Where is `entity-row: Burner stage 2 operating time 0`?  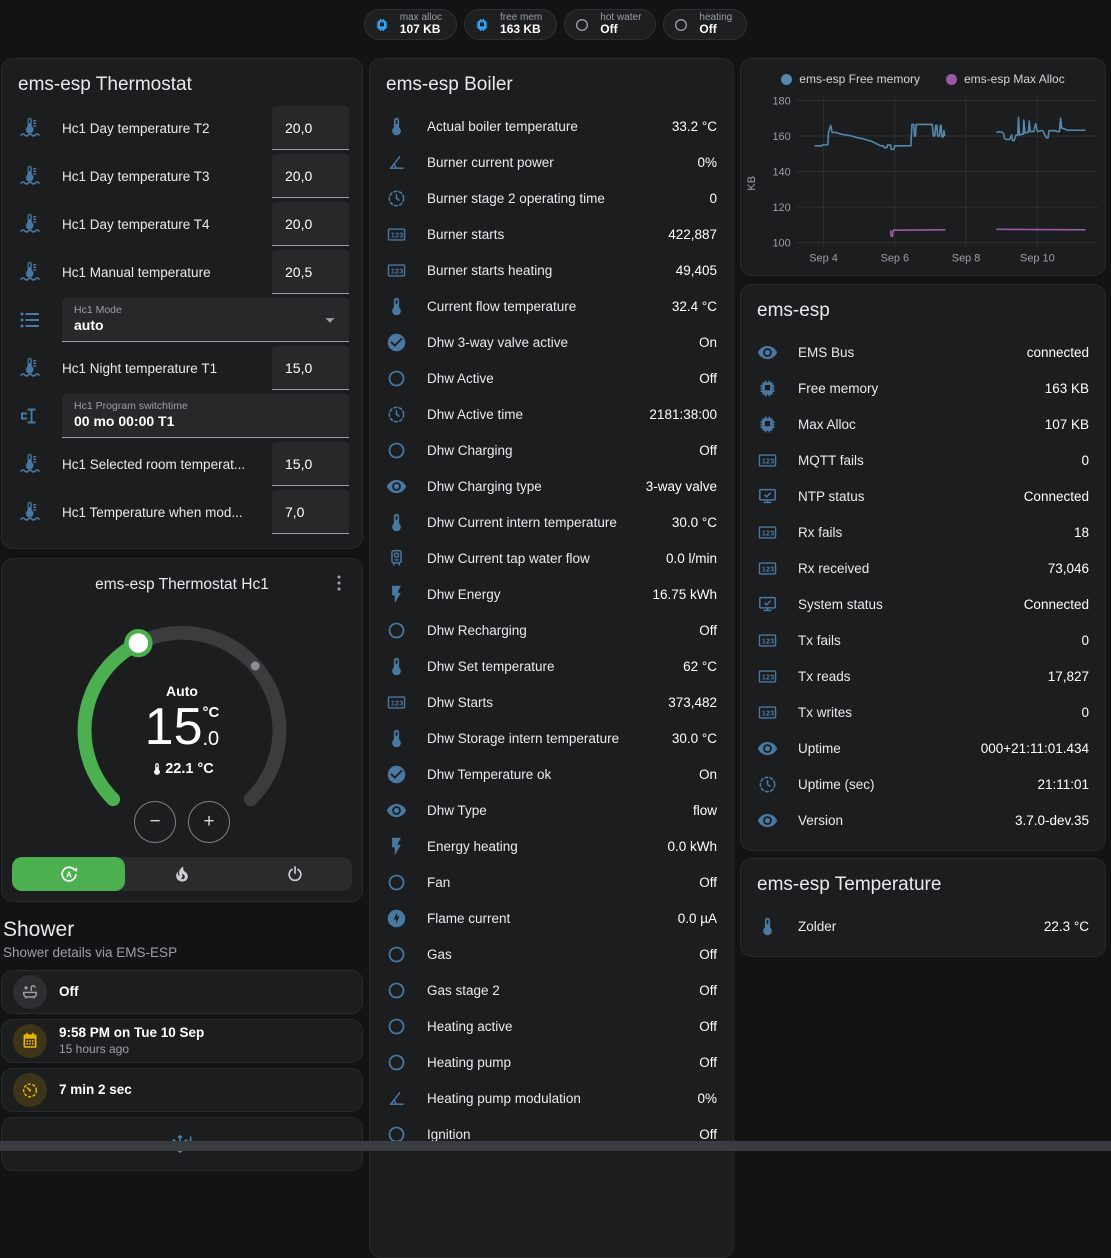 entity-row: Burner stage 2 operating time 0 is located at coordinates (551, 198).